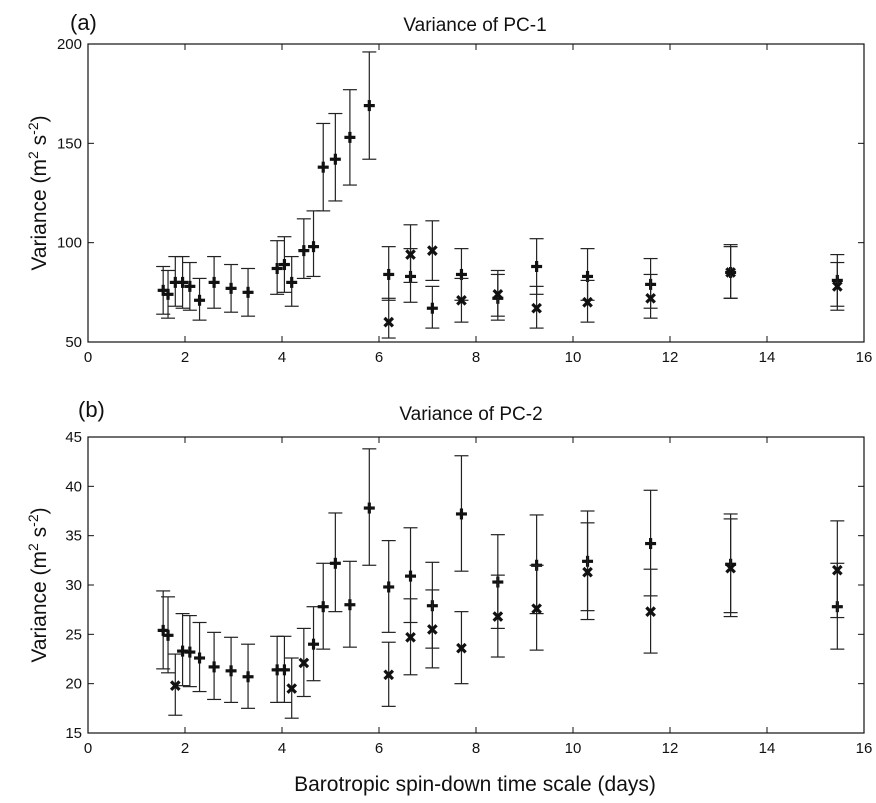 Image resolution: width=876 pixels, height=803 pixels. Describe the element at coordinates (470, 414) in the screenshot. I see `panel-b-title: Variance of PC-2` at that location.